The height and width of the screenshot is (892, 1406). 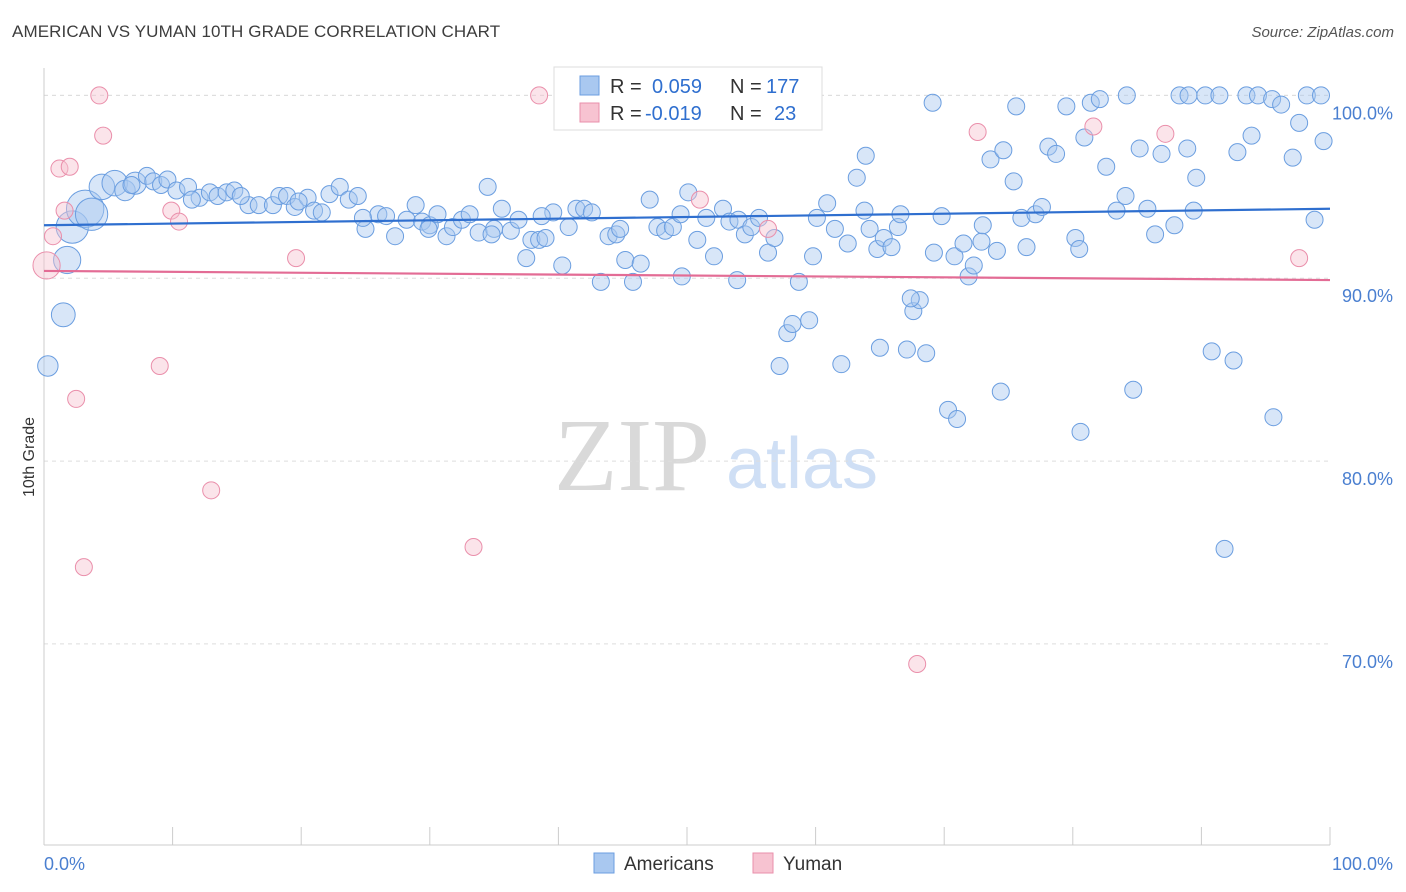 I want to click on bottom-legend-swatch-yuman, so click(x=763, y=863).